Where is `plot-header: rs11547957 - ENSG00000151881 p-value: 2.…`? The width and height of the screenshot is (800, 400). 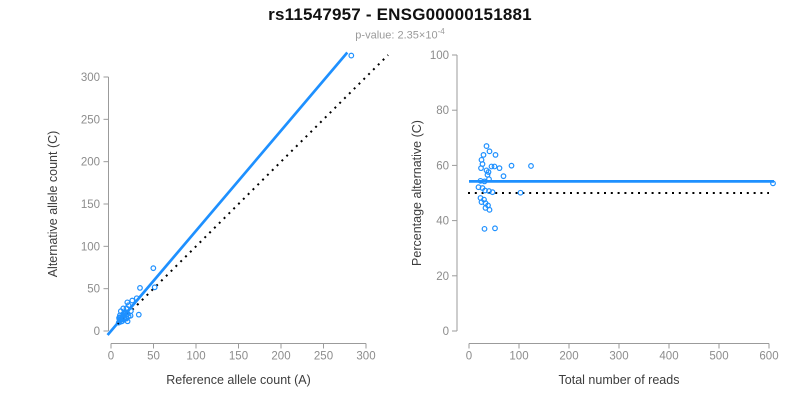 plot-header: rs11547957 - ENSG00000151881 p-value: 2.… is located at coordinates (400, 21).